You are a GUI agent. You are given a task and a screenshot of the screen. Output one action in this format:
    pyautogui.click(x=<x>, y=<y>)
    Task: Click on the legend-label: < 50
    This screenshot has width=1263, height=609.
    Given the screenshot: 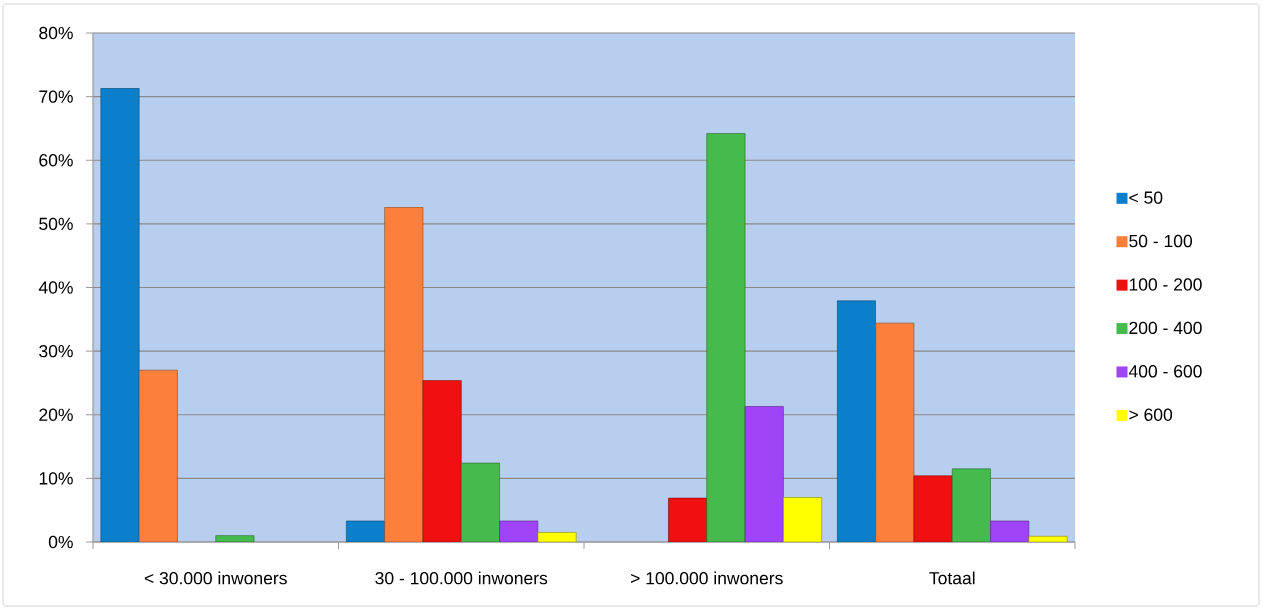 What is the action you would take?
    pyautogui.click(x=1146, y=197)
    